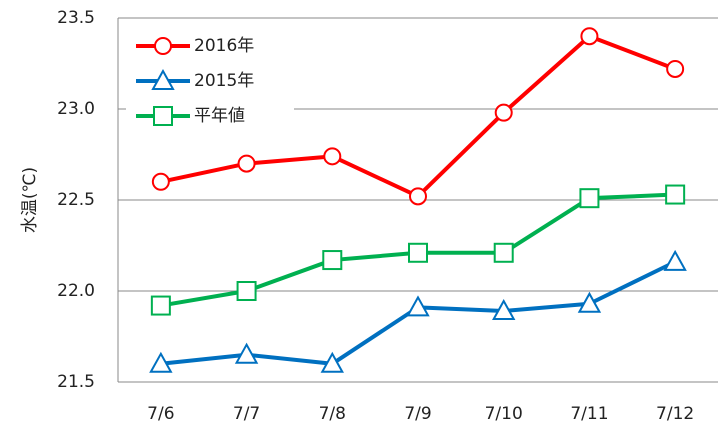 This screenshot has width=718, height=429. I want to click on legend-label: 2015年, so click(224, 81).